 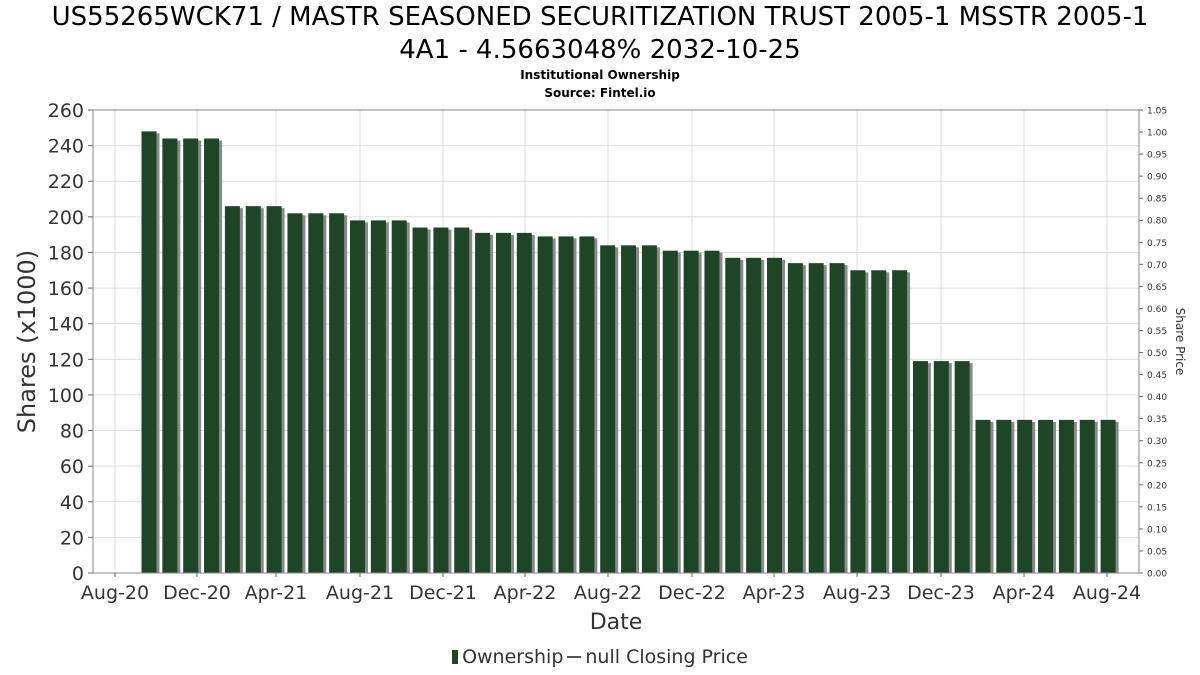 What do you see at coordinates (616, 622) in the screenshot?
I see `x-axis-title: Date` at bounding box center [616, 622].